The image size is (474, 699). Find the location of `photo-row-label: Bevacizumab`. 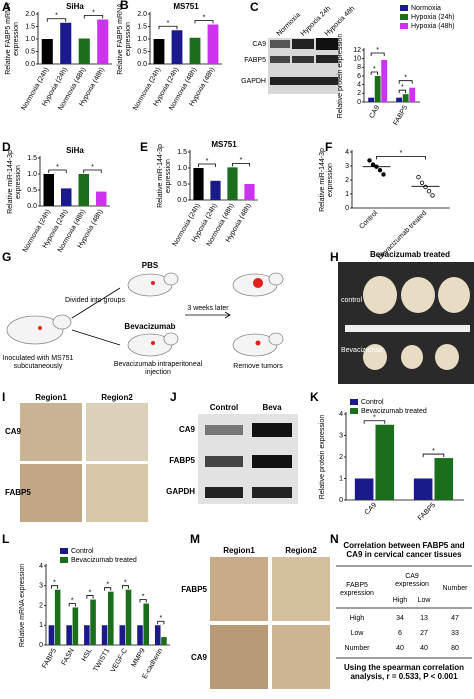

photo-row-label: Bevacizumab is located at coordinates (362, 350).